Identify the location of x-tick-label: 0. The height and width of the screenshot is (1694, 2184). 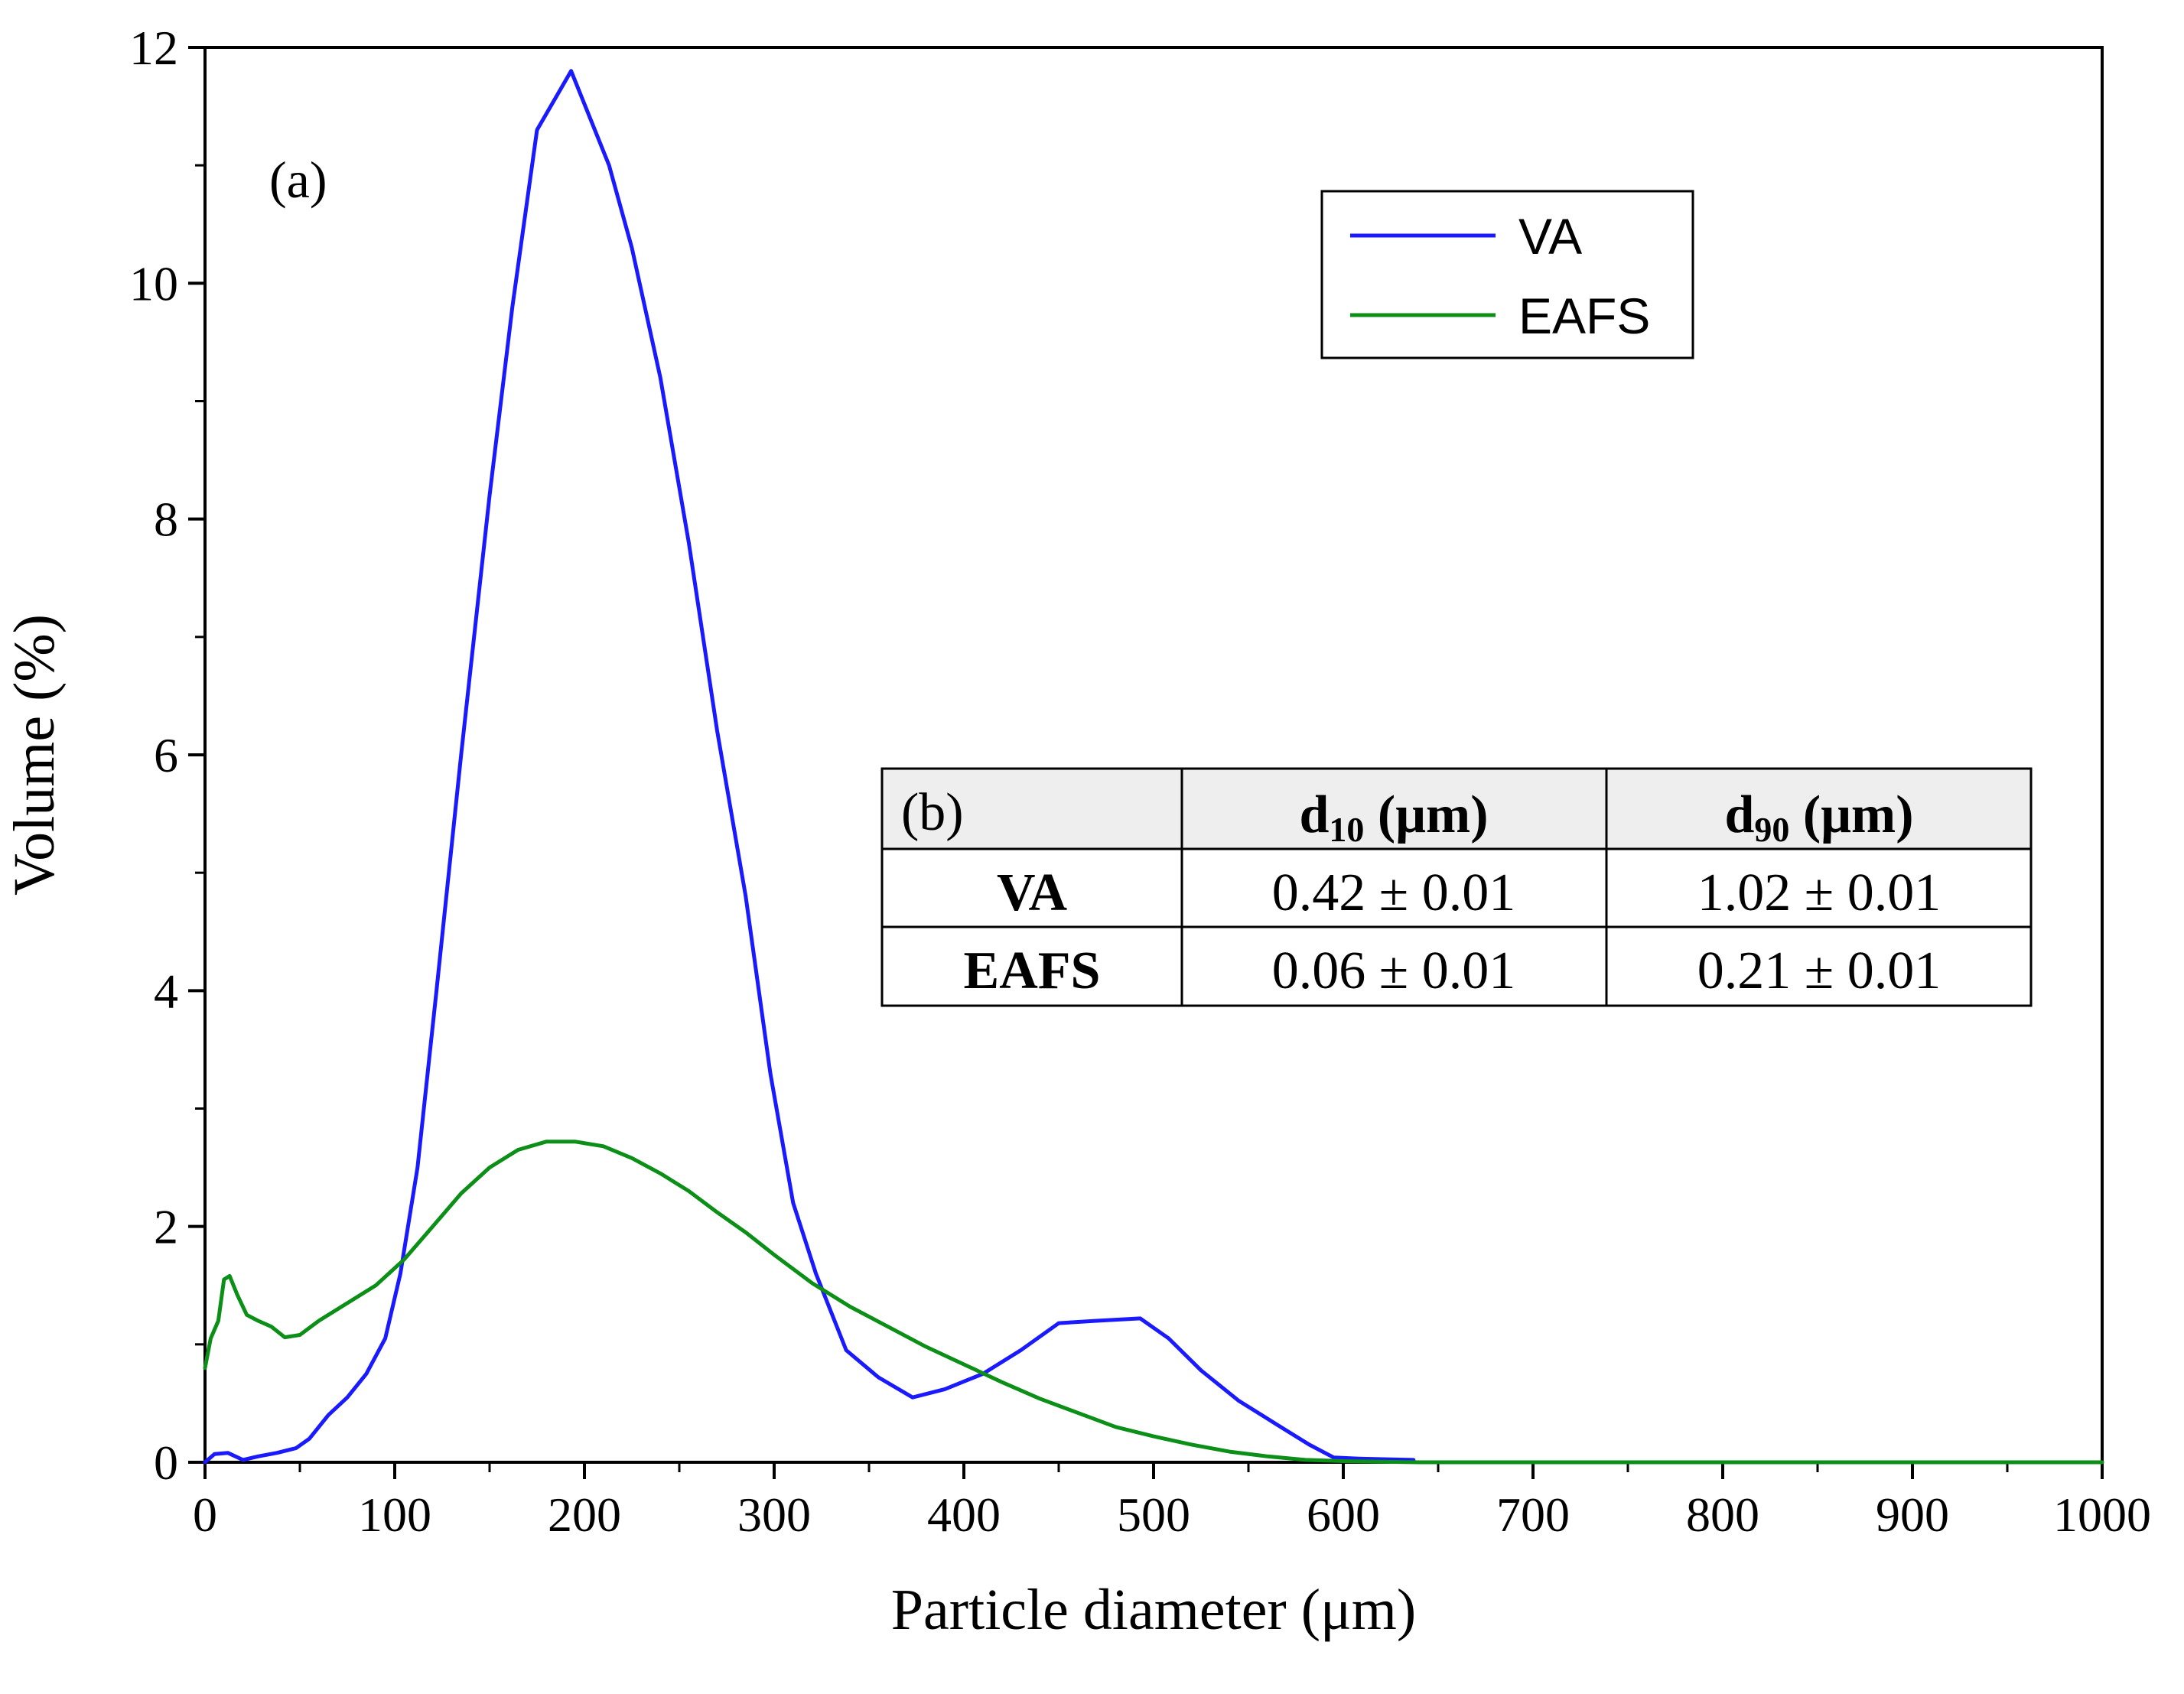
(205, 1515).